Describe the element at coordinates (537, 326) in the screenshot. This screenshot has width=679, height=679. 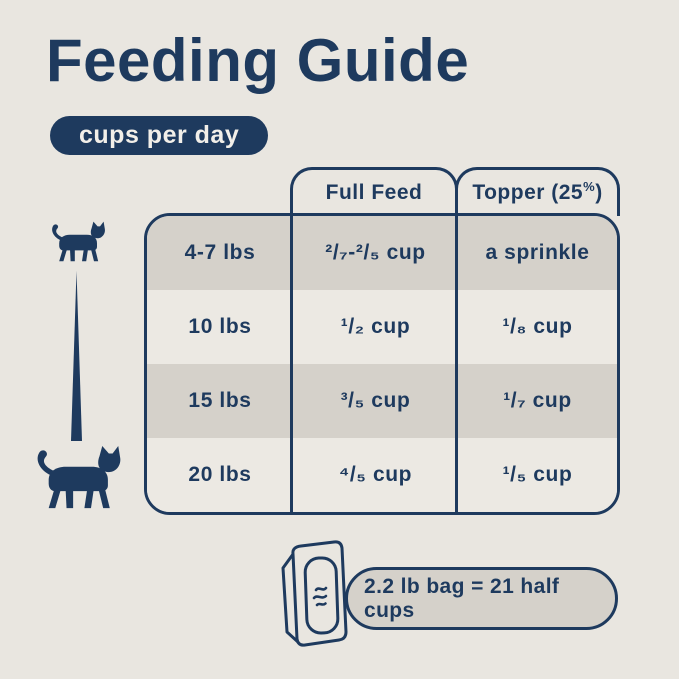
I see `topper-cell: ¹/₈ cup` at that location.